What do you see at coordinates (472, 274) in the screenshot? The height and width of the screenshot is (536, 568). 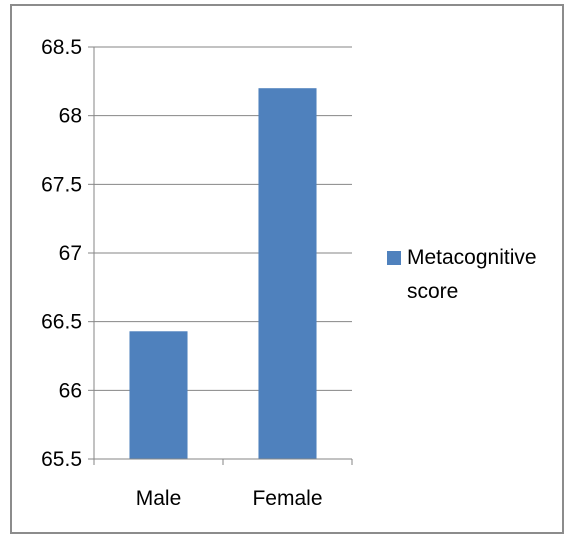 I see `legend-label: Metacognitive score` at bounding box center [472, 274].